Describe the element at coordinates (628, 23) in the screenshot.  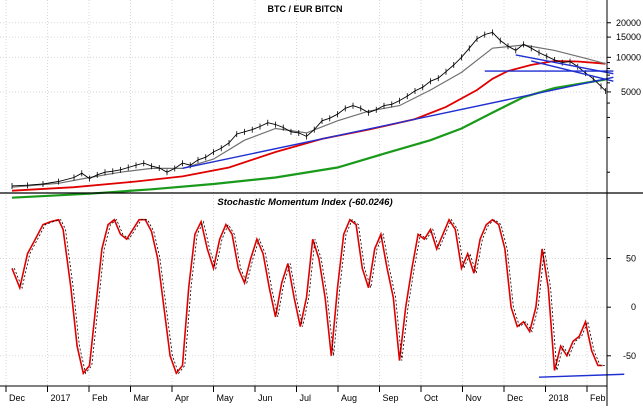
I see `price-y-tick-label: 20000` at that location.